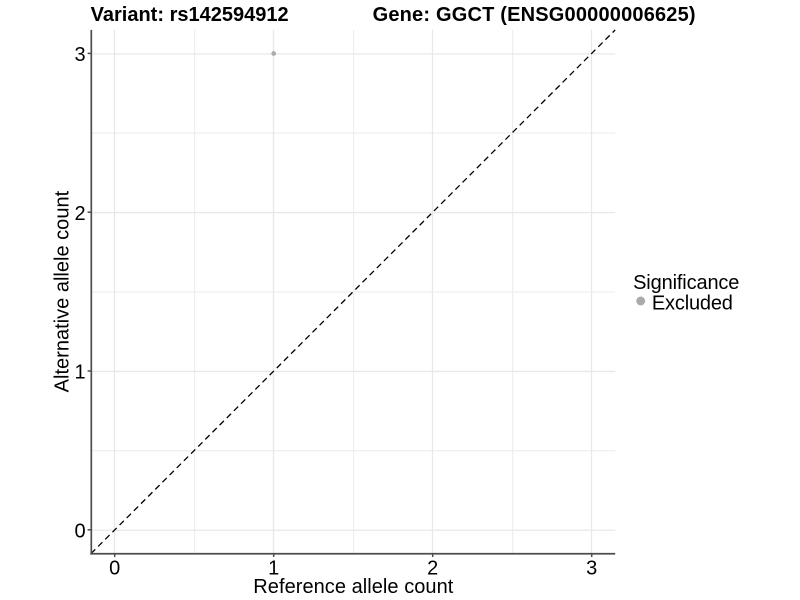  Describe the element at coordinates (63, 291) in the screenshot. I see `svg-text: Alternative allele count` at that location.